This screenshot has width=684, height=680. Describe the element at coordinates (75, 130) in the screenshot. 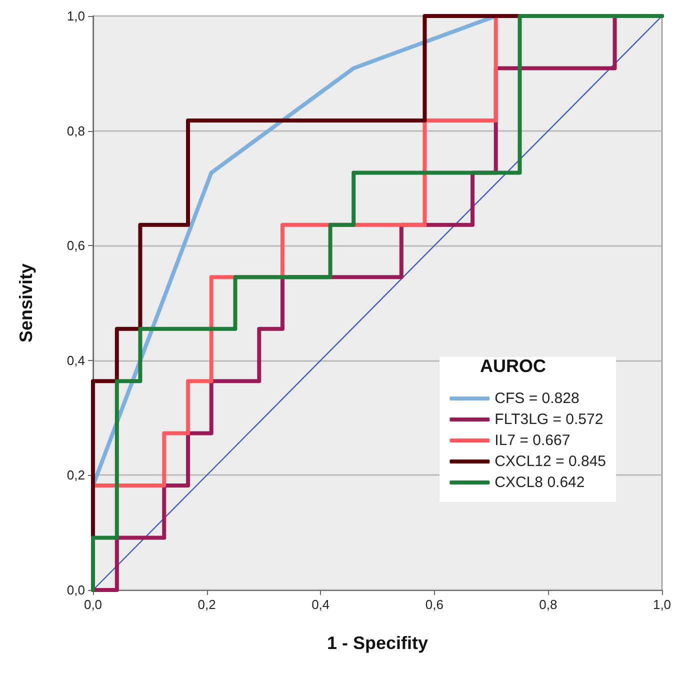

I see `y-tick-label: 0,8` at that location.